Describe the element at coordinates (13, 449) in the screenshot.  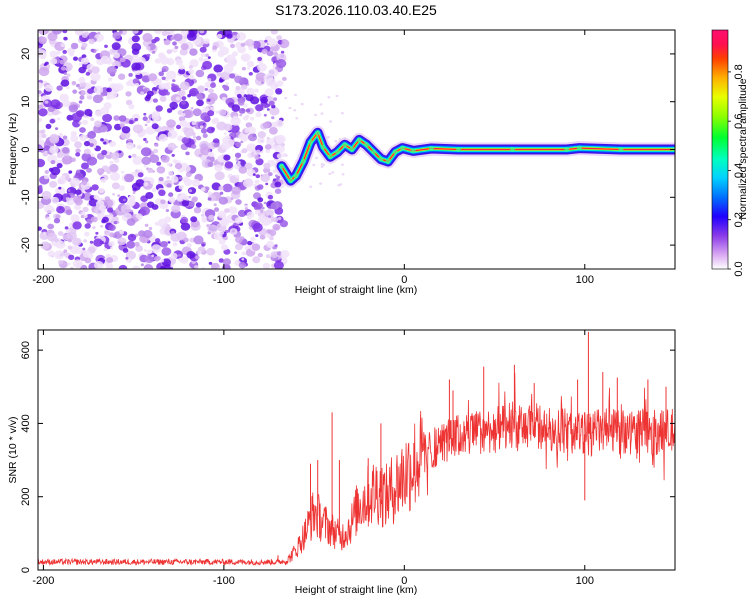
I see `snr-y-axis-label: SNR (10 * v/v)` at that location.